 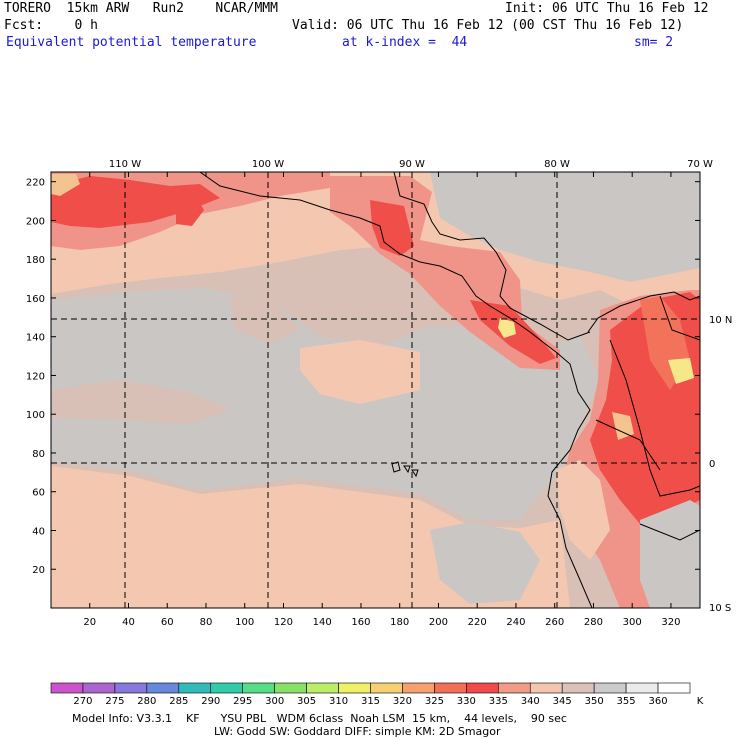 What do you see at coordinates (51, 25) in the screenshot?
I see `forecast-hour: Fcst: 0 h` at bounding box center [51, 25].